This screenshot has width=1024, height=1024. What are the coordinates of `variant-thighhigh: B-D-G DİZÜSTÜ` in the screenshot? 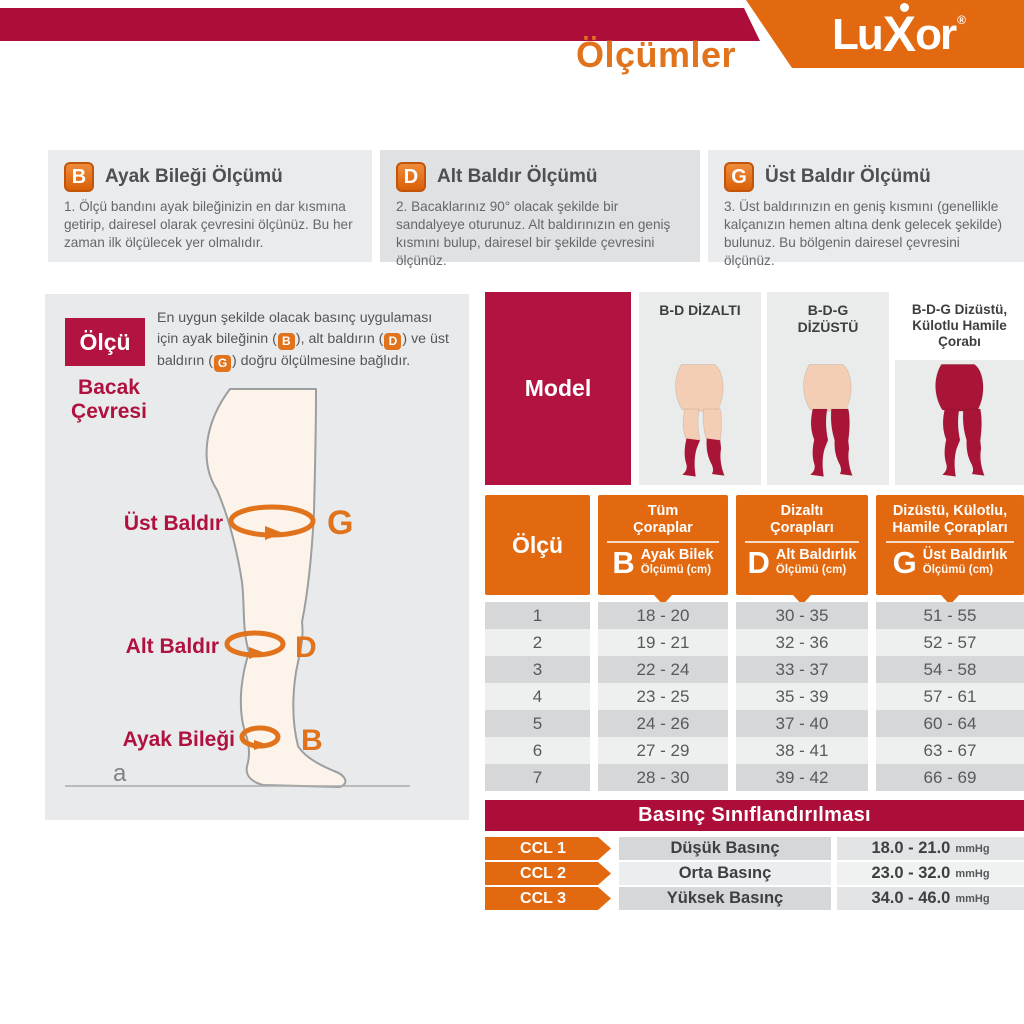 It's located at (828, 388).